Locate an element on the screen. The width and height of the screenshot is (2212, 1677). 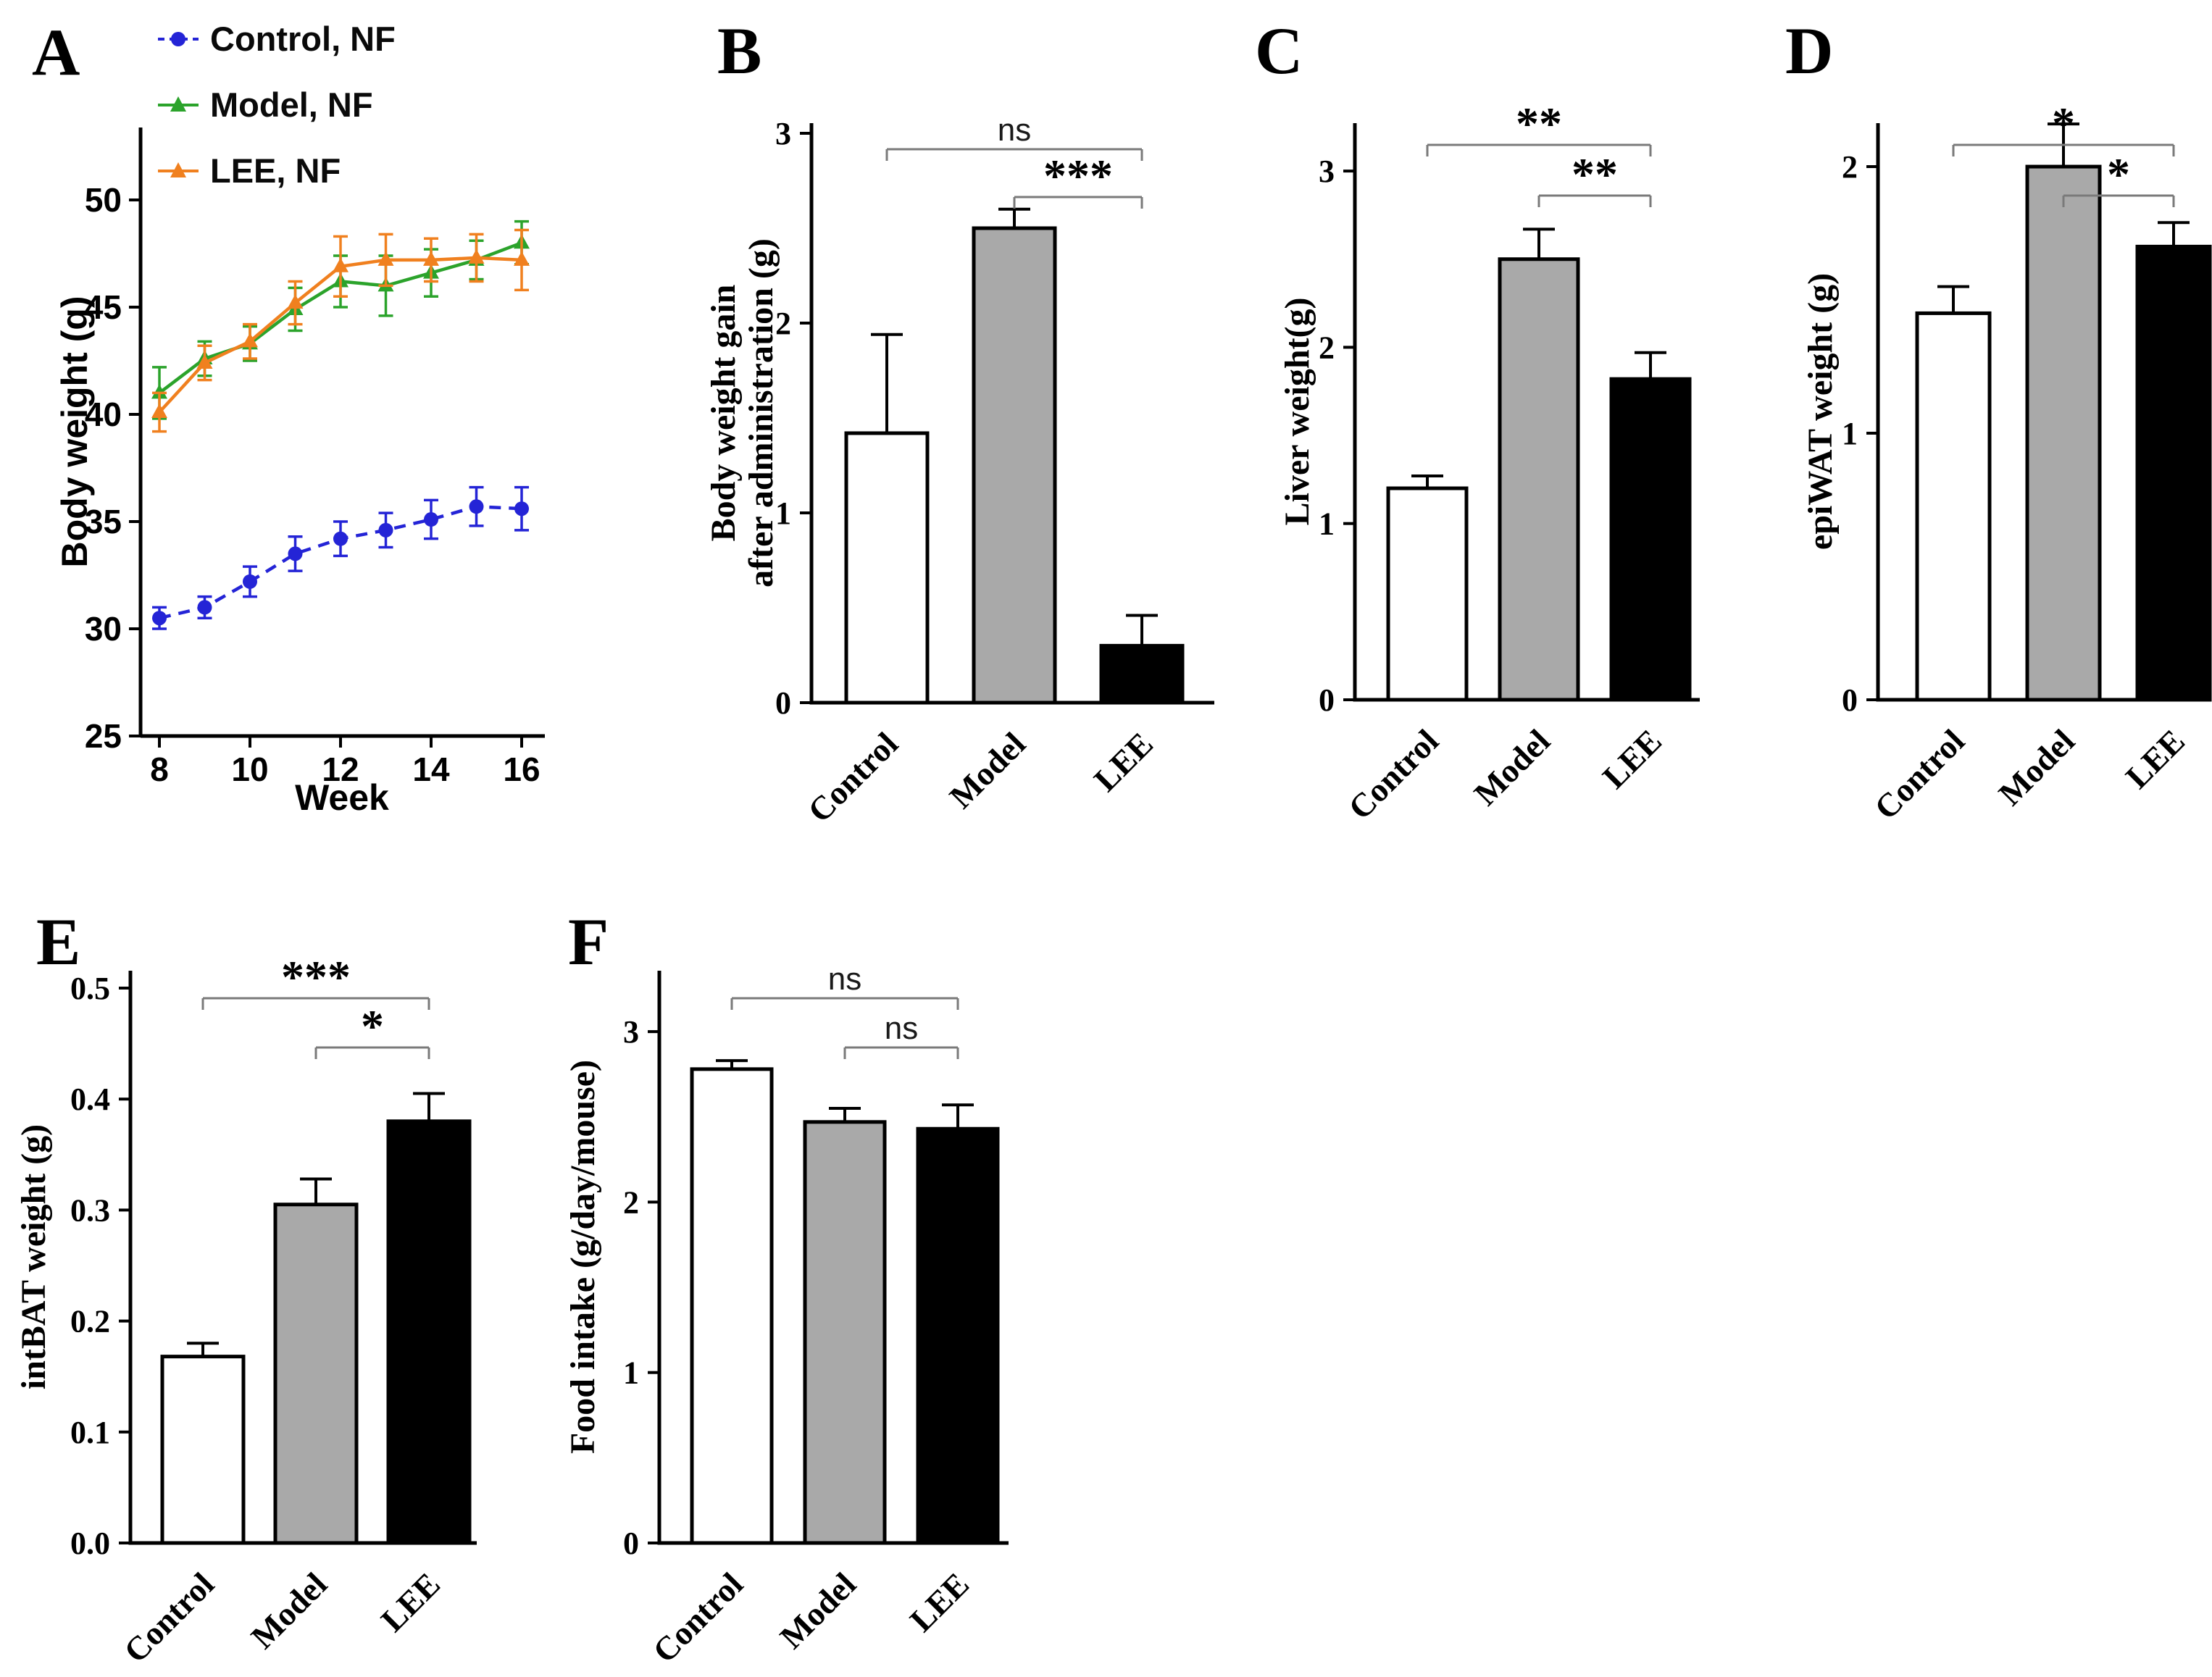
y-tick-label: 25 is located at coordinates (104, 736).